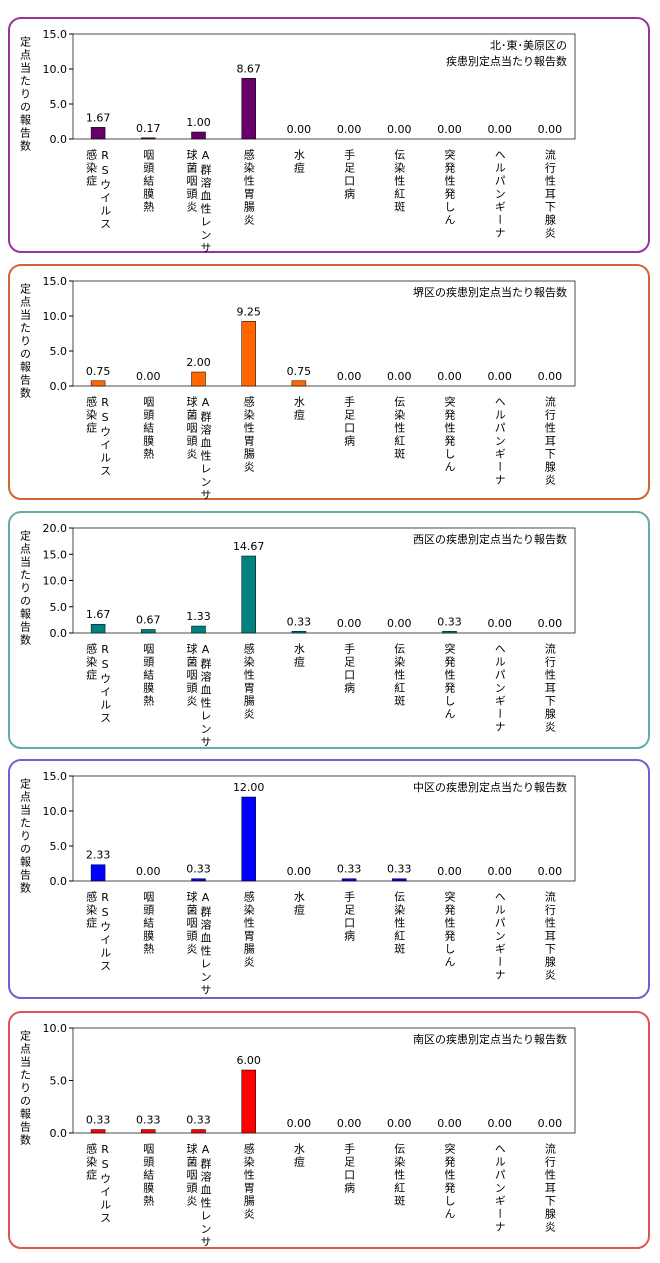 The height and width of the screenshot is (1263, 660). What do you see at coordinates (148, 128) in the screenshot?
I see `value-label: 0.17` at bounding box center [148, 128].